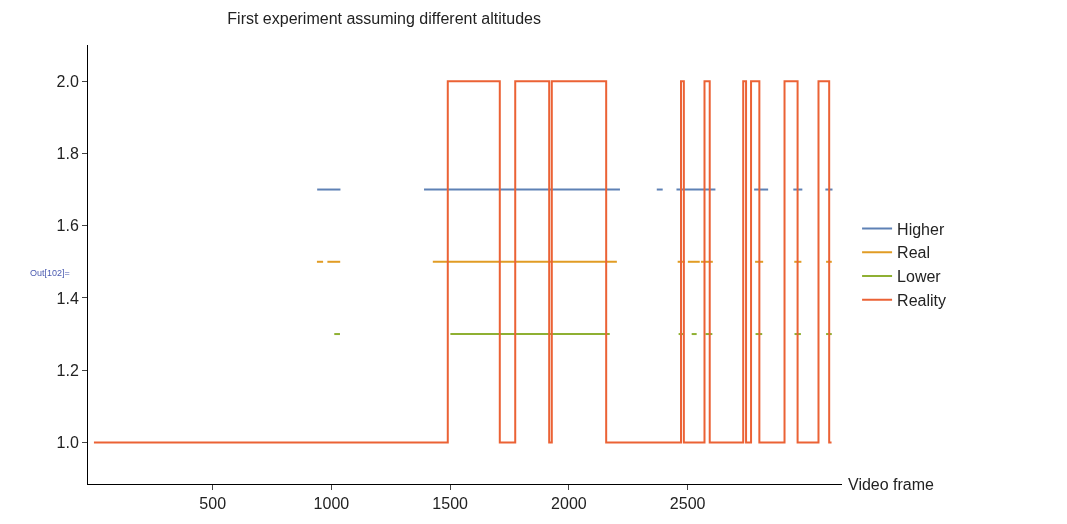 This screenshot has width=1067, height=524. Describe the element at coordinates (67, 81) in the screenshot. I see `y-tick-label: 2.0` at that location.